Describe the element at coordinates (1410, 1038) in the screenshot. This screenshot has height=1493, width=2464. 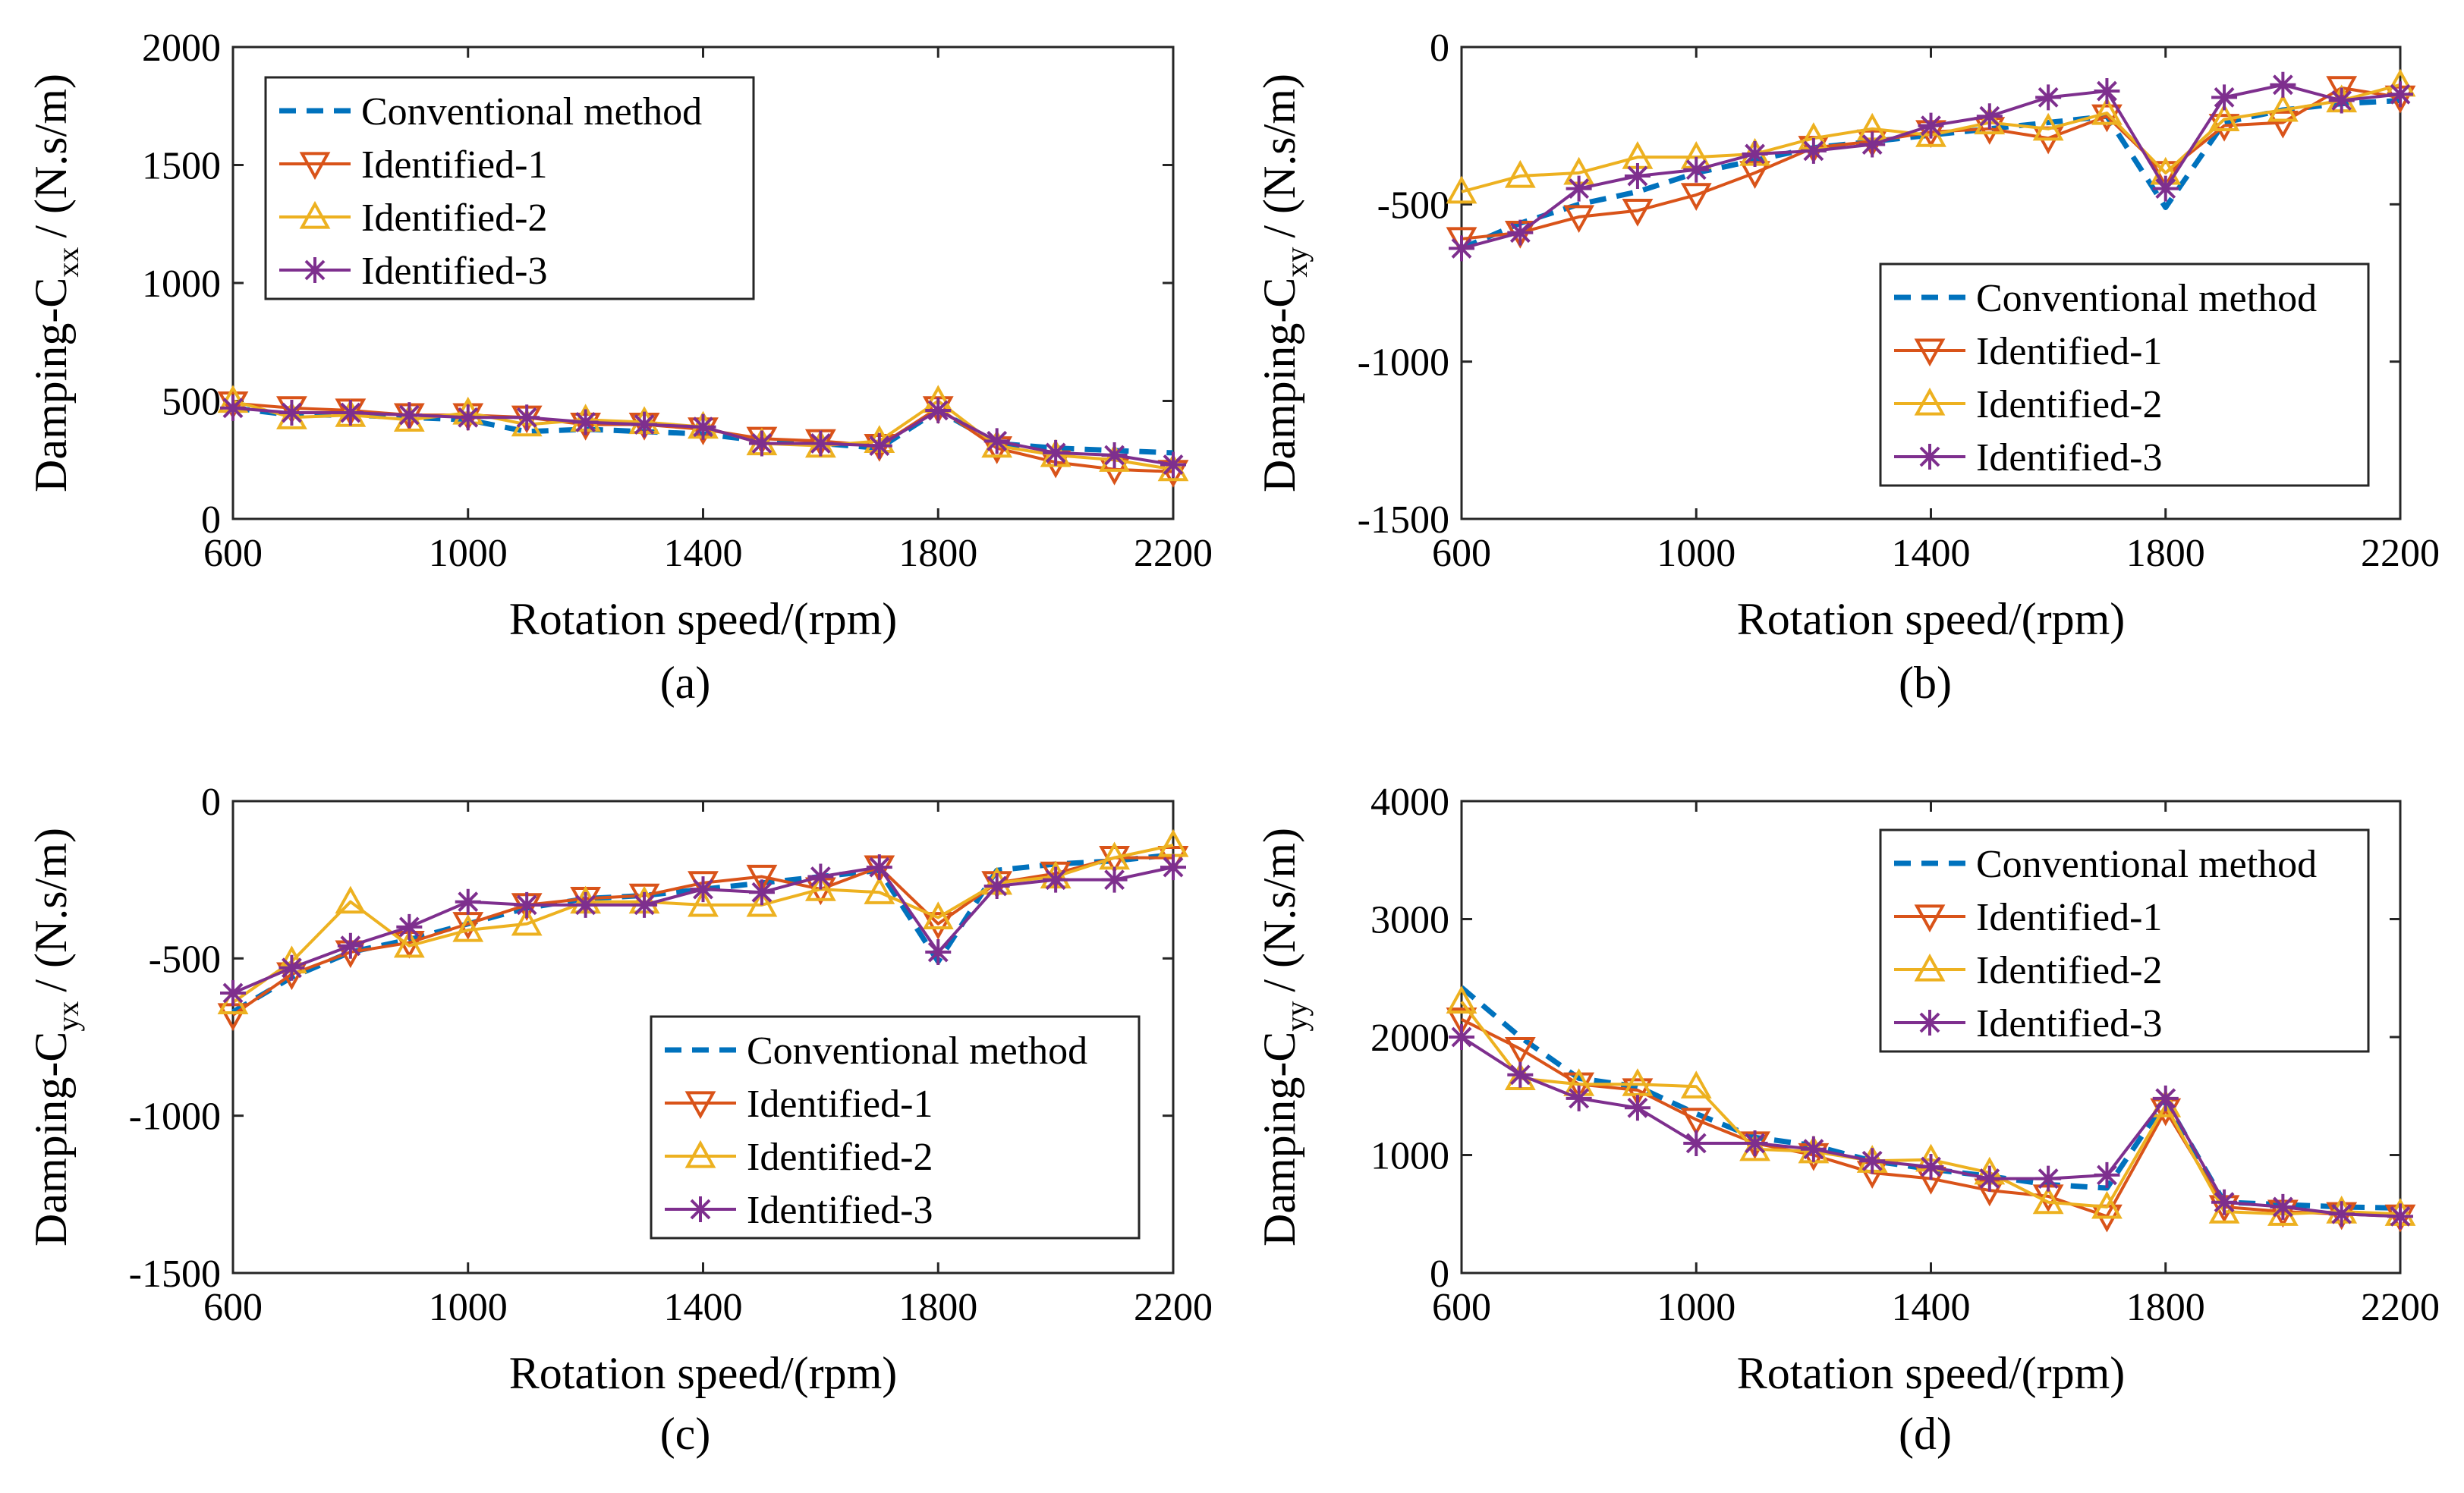
I see `y-tick-label: 2000` at that location.